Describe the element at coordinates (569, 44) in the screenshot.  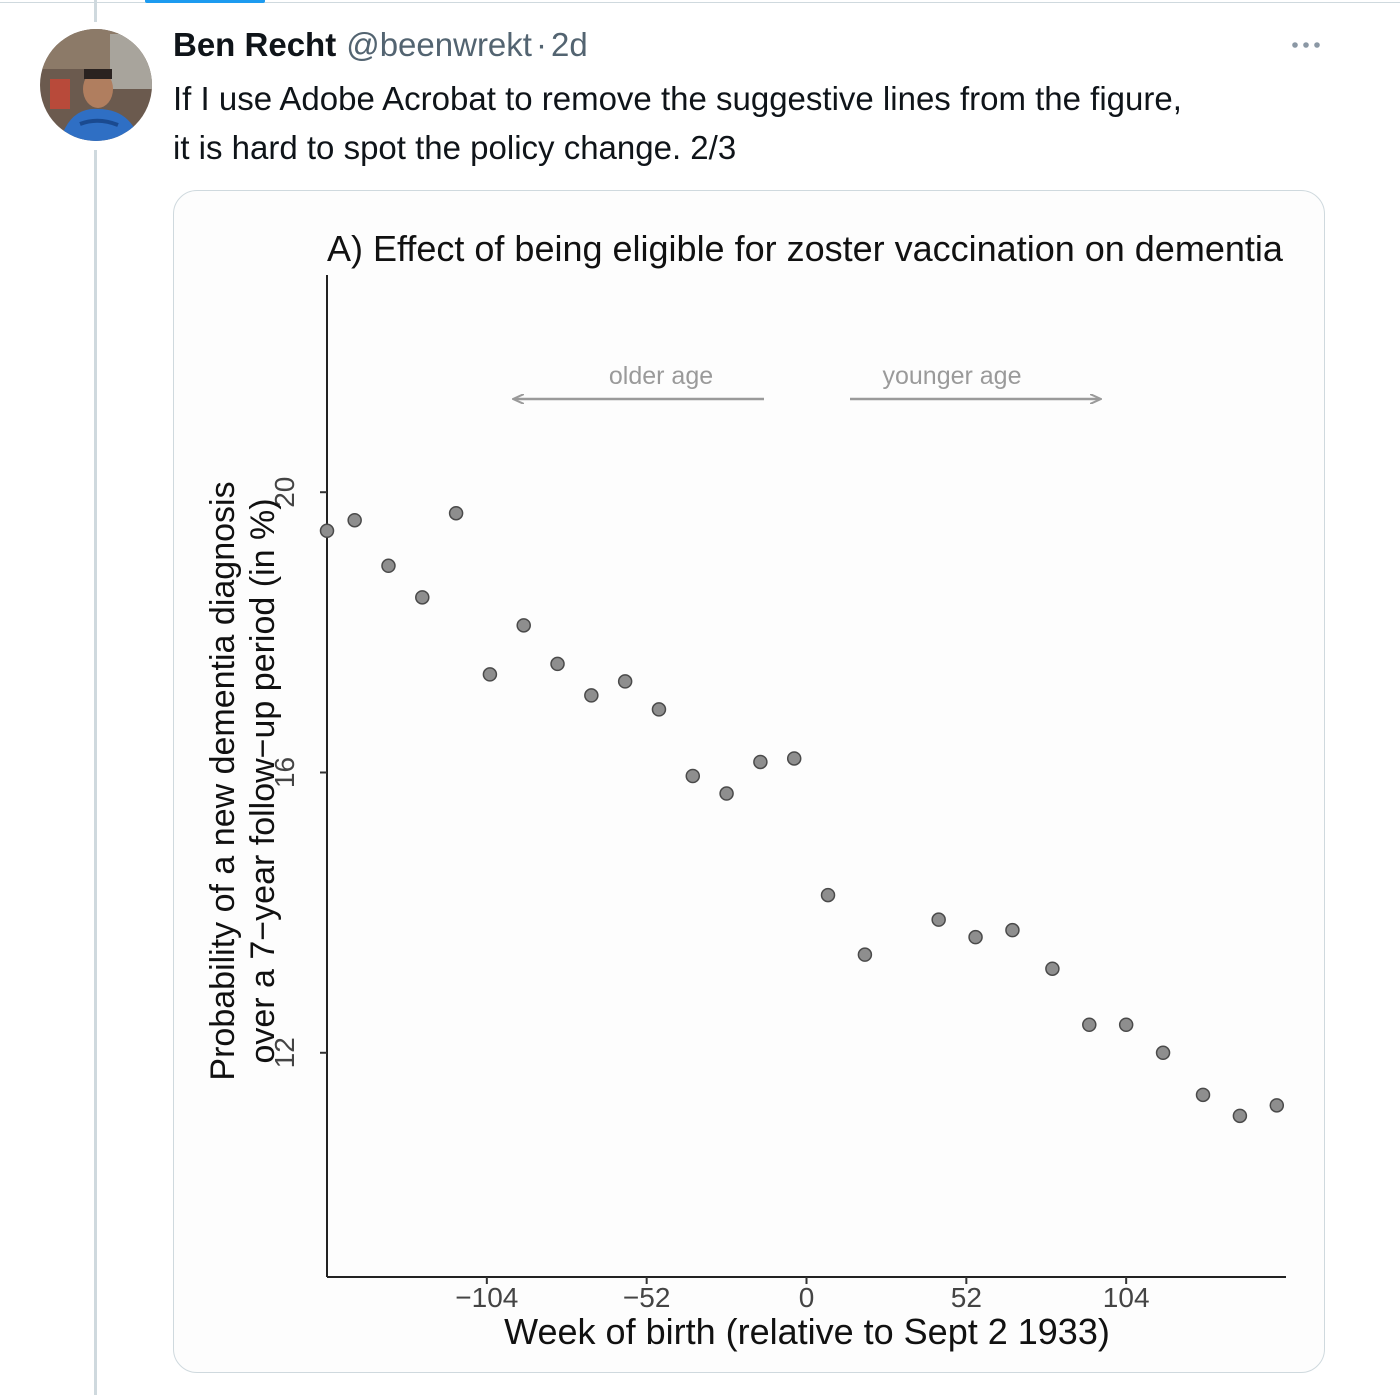
I see `timestamp: 2d` at that location.